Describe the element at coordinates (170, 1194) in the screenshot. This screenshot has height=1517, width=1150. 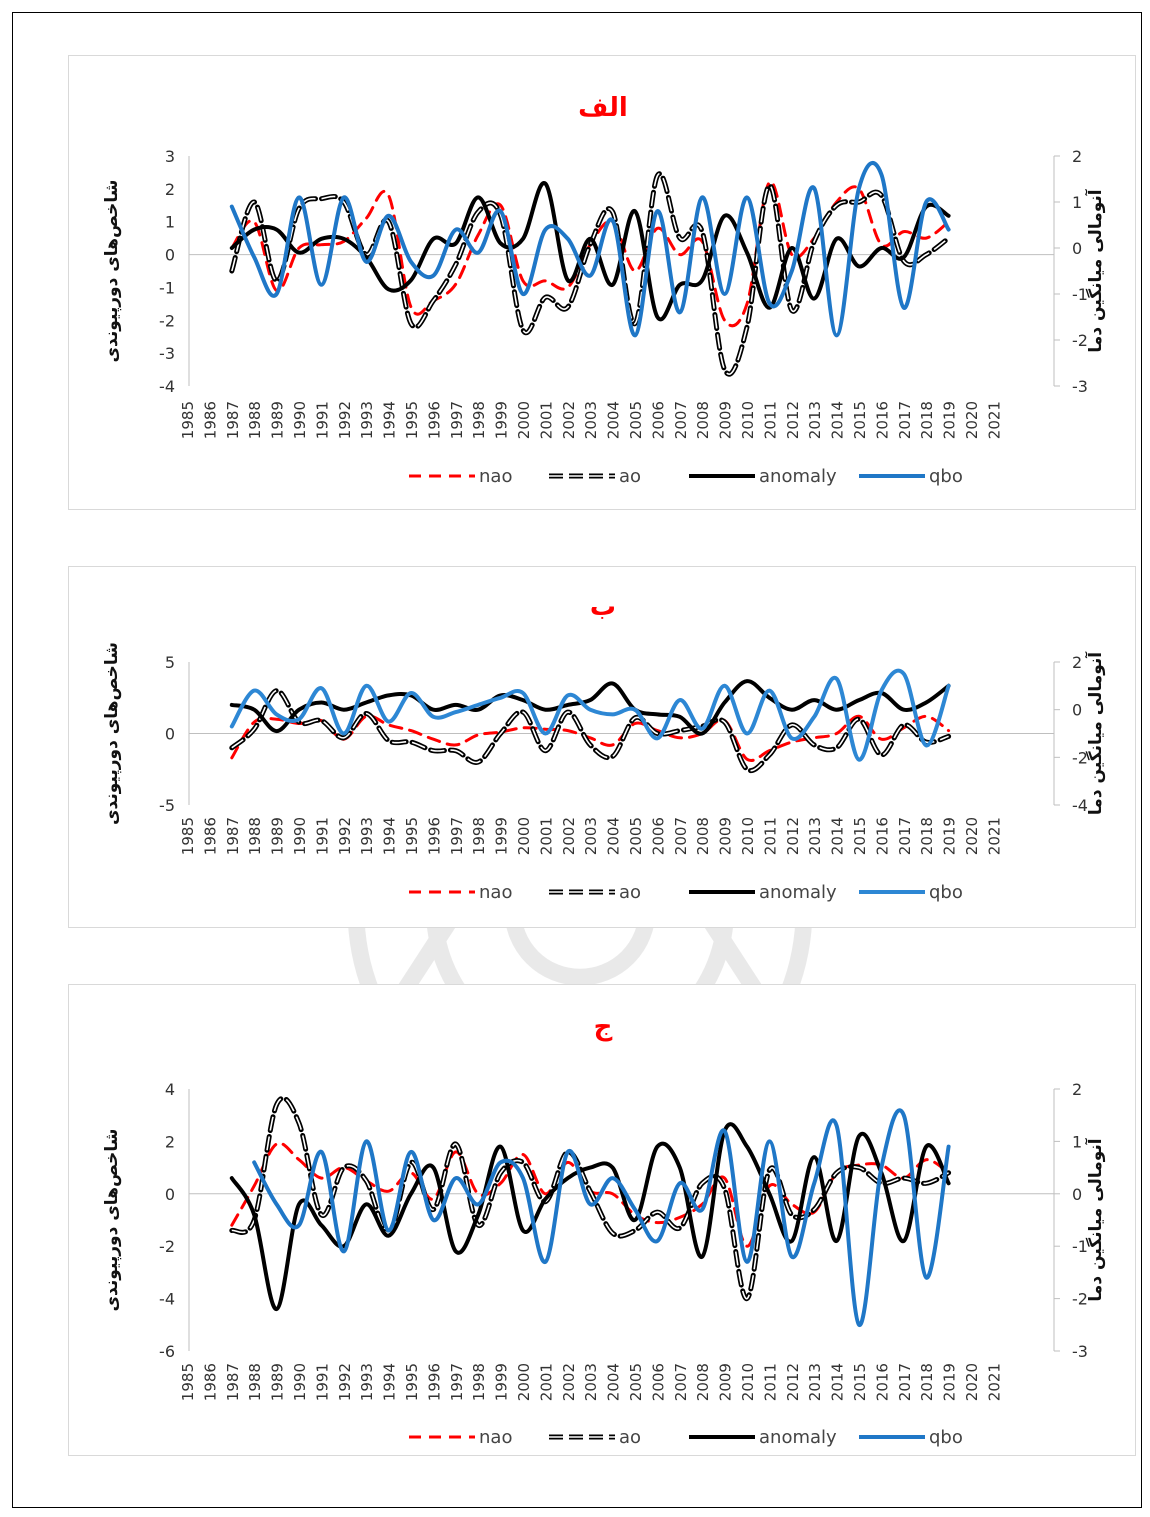
I see `left-tick-label: 0` at that location.